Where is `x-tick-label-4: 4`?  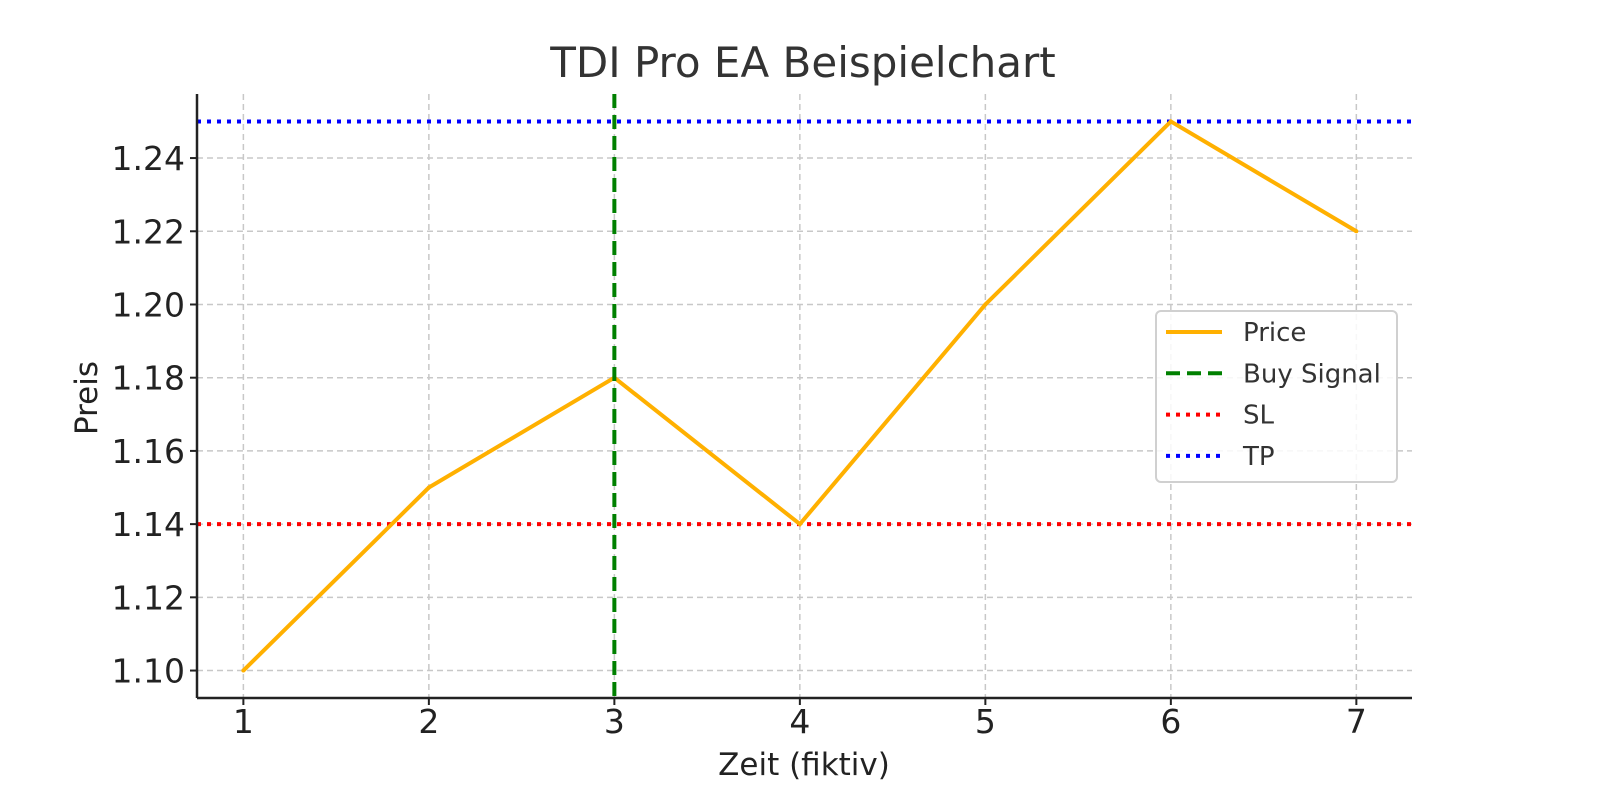
x-tick-label-4: 4 is located at coordinates (799, 721).